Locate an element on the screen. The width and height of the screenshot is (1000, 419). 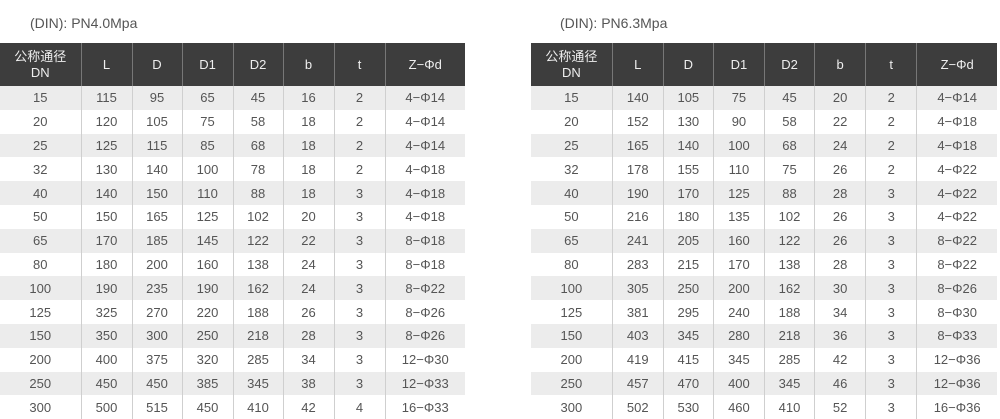
table-cell: 216 is located at coordinates (637, 216).